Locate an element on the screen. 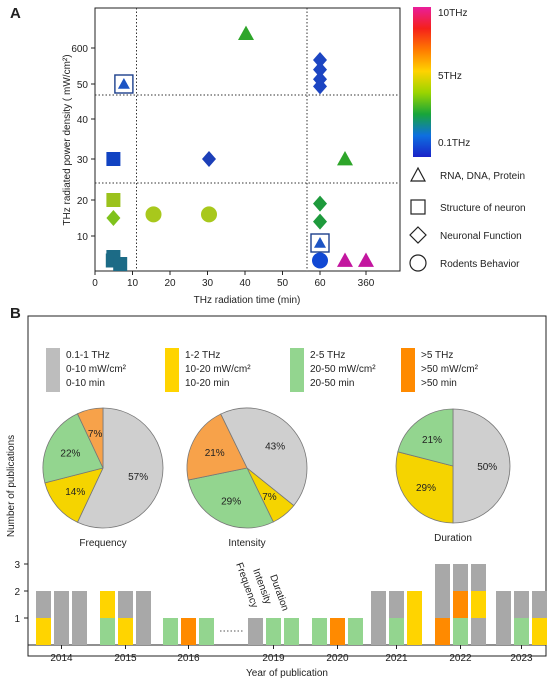 The image size is (550, 686). x-tick-label: 10 is located at coordinates (133, 283).